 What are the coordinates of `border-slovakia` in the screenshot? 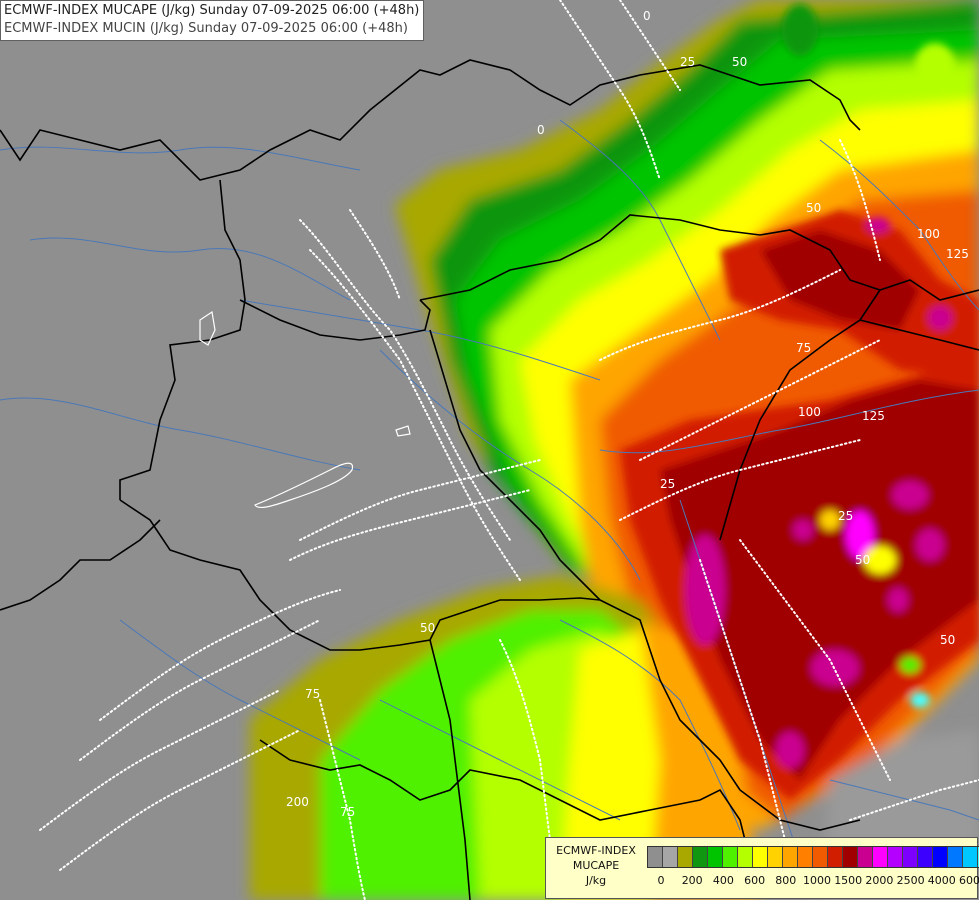 It's located at (699, 257).